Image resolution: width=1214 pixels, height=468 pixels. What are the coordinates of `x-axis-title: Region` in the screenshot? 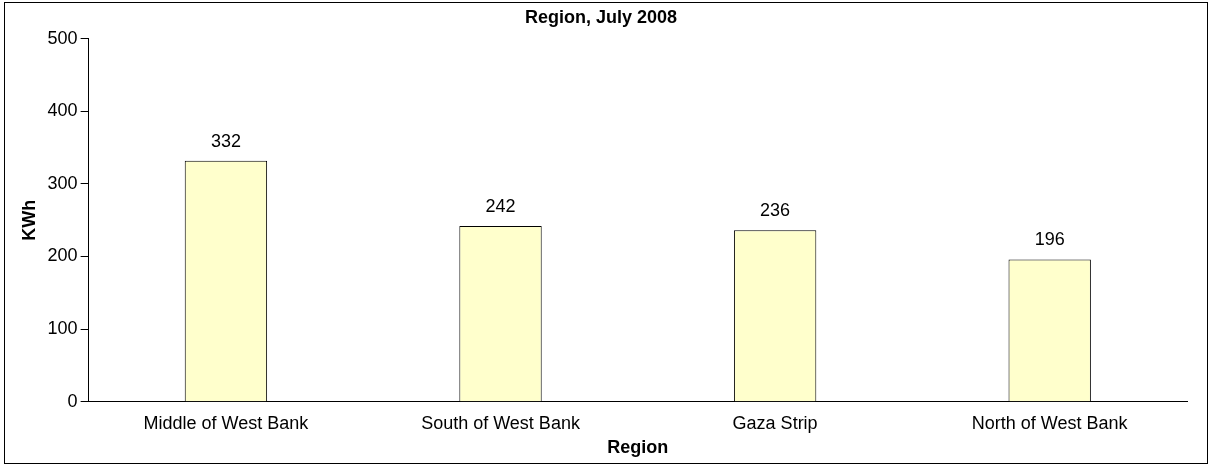 It's located at (638, 447).